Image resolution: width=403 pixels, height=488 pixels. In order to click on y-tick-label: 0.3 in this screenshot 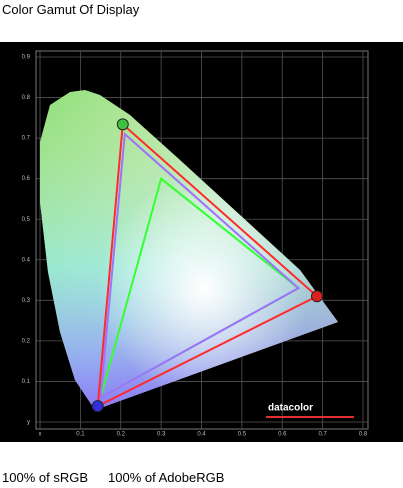, I will do `click(26, 301)`.